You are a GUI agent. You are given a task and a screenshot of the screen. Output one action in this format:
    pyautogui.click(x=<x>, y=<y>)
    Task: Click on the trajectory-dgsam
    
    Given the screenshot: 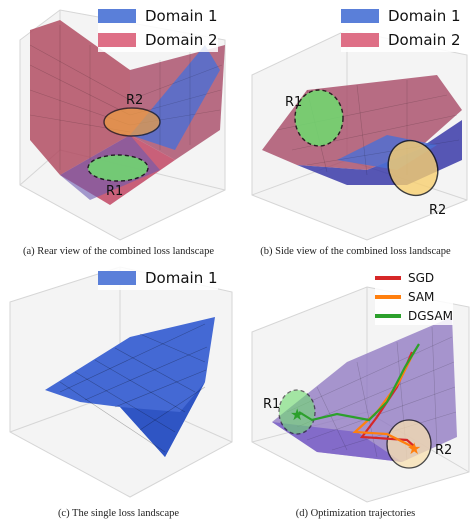 What is the action you would take?
    pyautogui.click(x=359, y=382)
    